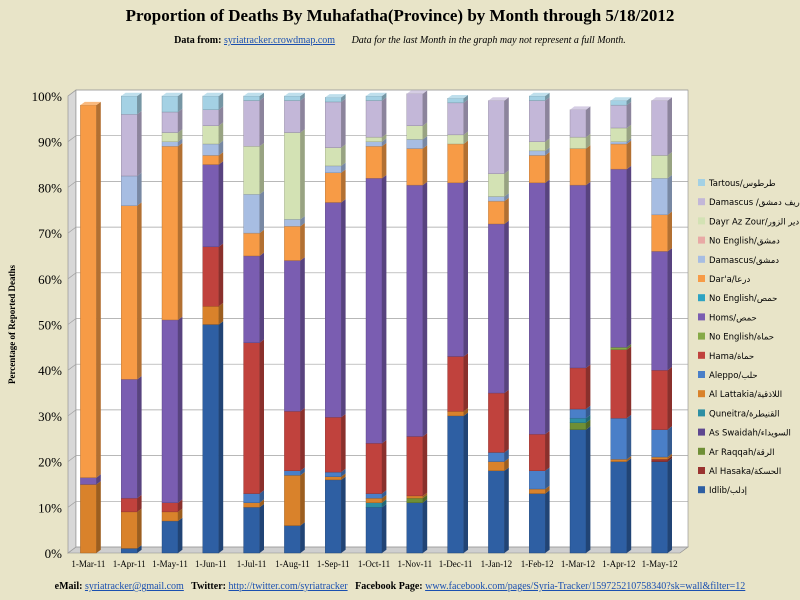 Image resolution: width=800 pixels, height=600 pixels. I want to click on bar-segment: Al Lattakia/اللاذقية: 15%, so click(90, 517).